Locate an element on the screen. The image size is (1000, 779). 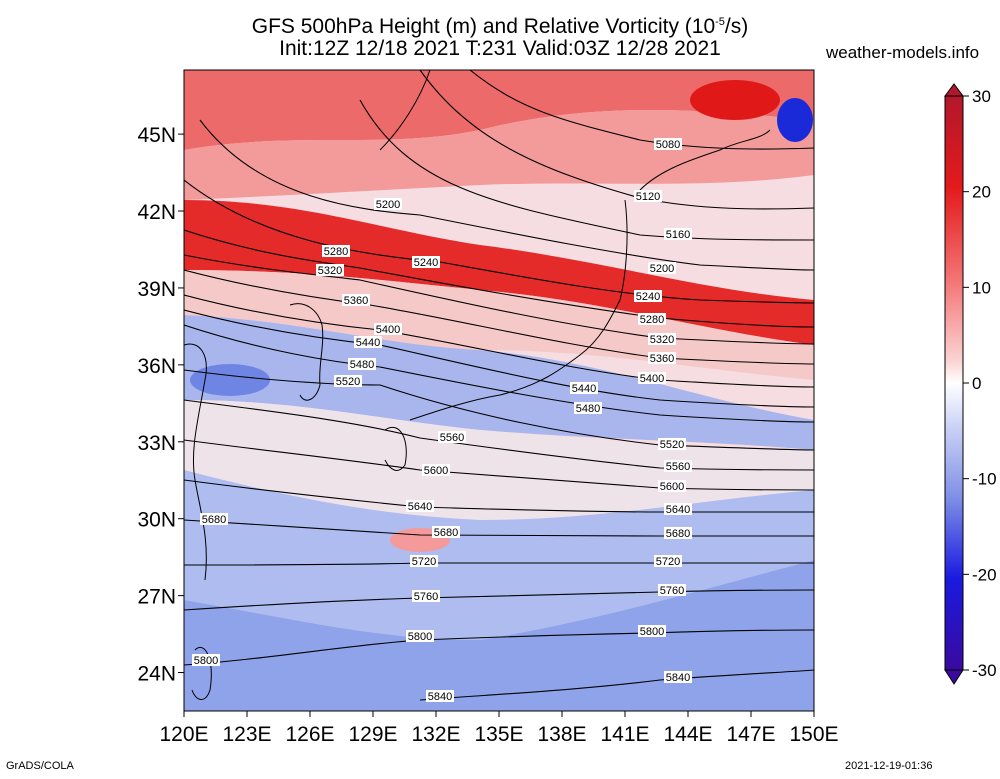
lon-tick-label: 126E is located at coordinates (309, 734).